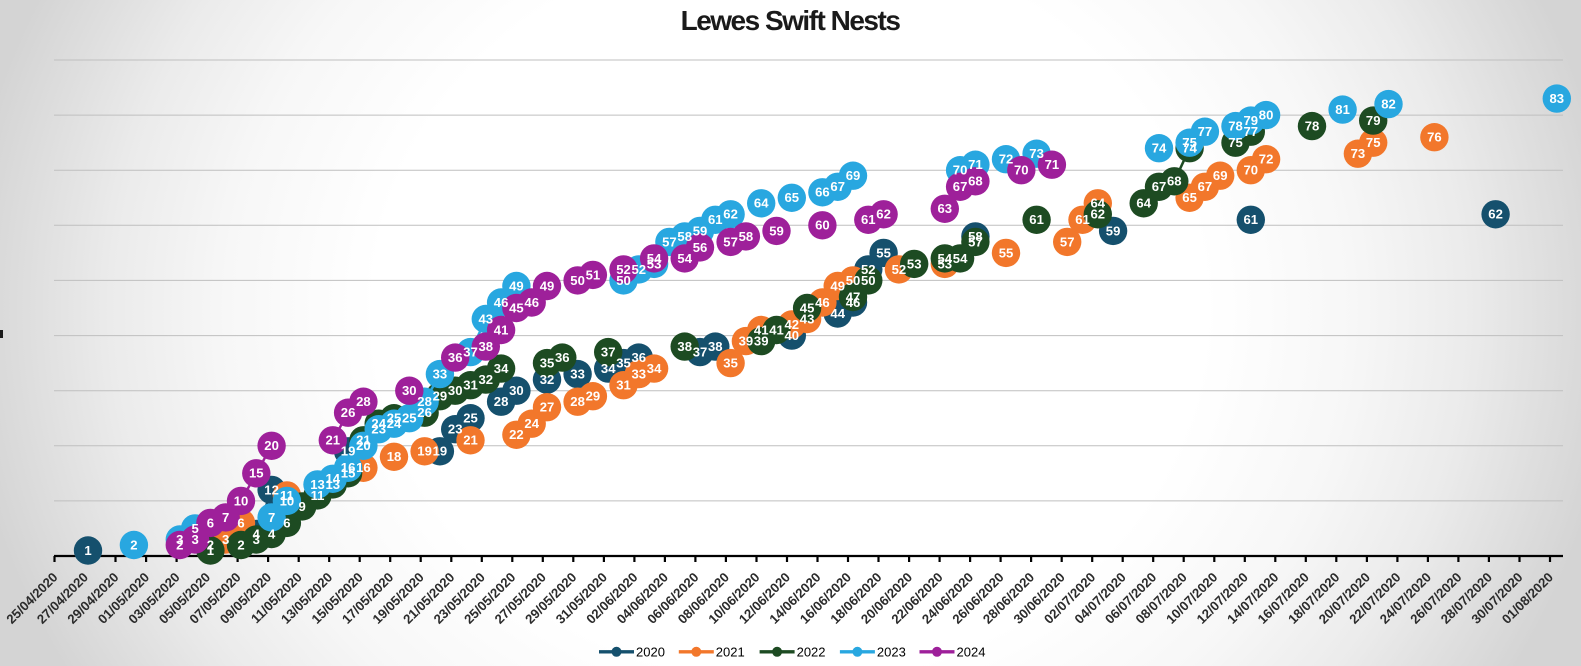 The height and width of the screenshot is (666, 1581). I want to click on svg-text: 77, so click(1205, 131).